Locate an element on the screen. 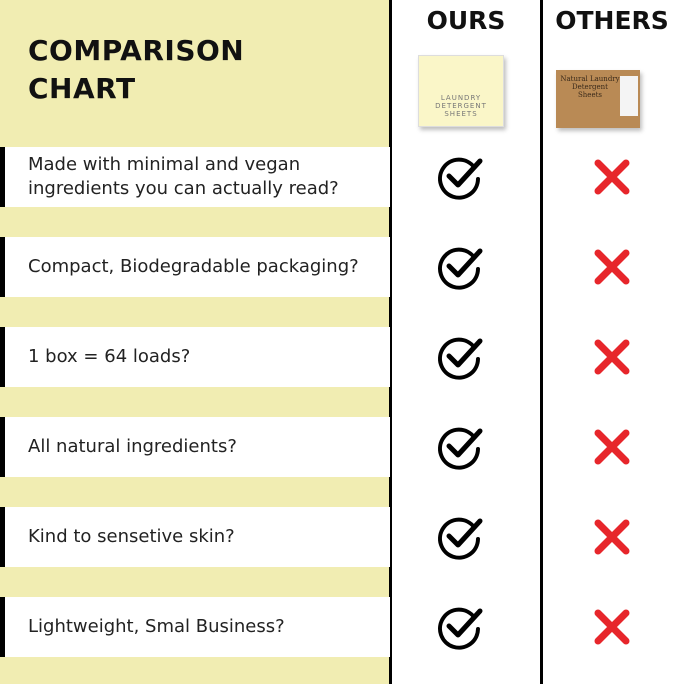 This screenshot has width=679, height=684. row-text: All natural ingredients? is located at coordinates (132, 446).